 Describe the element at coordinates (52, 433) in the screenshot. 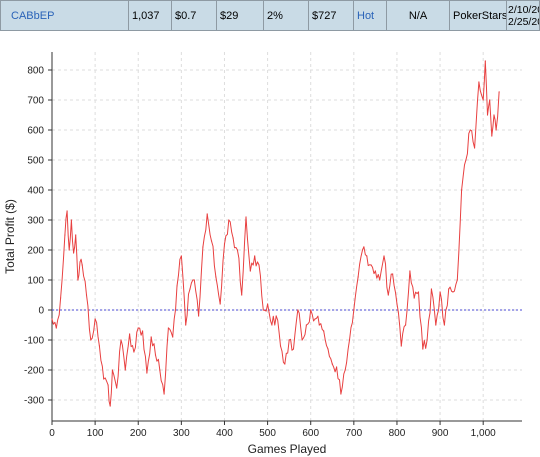

I see `x-tick-label: 0` at that location.